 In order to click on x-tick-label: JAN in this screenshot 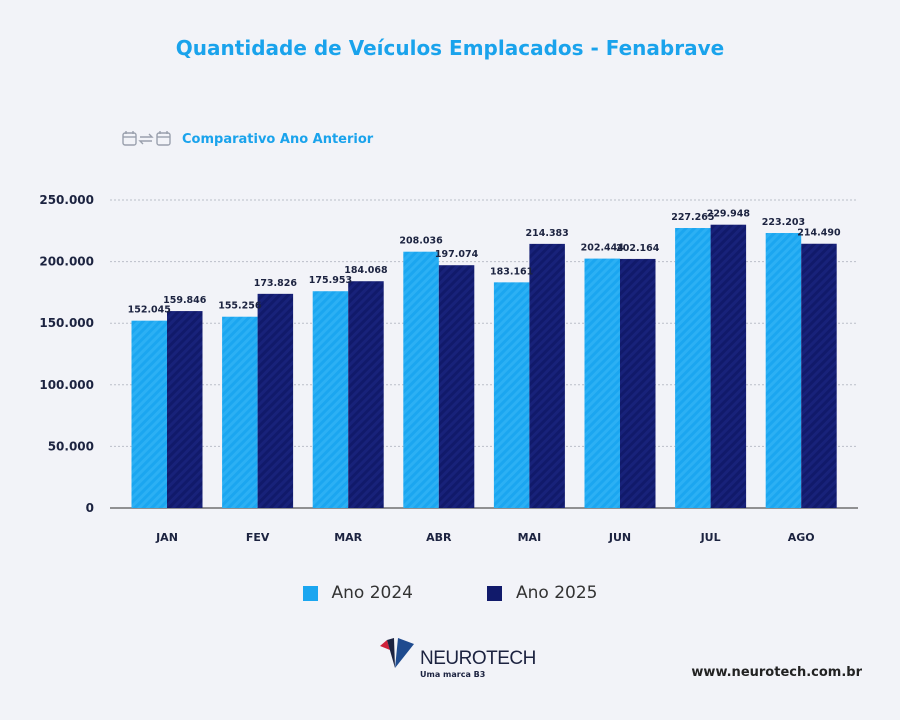, I will do `click(166, 537)`.